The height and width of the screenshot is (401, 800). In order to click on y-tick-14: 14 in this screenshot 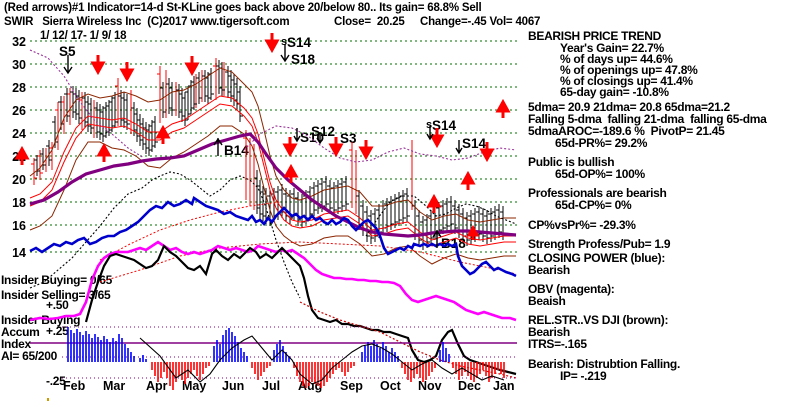, I will do `click(19, 253)`.